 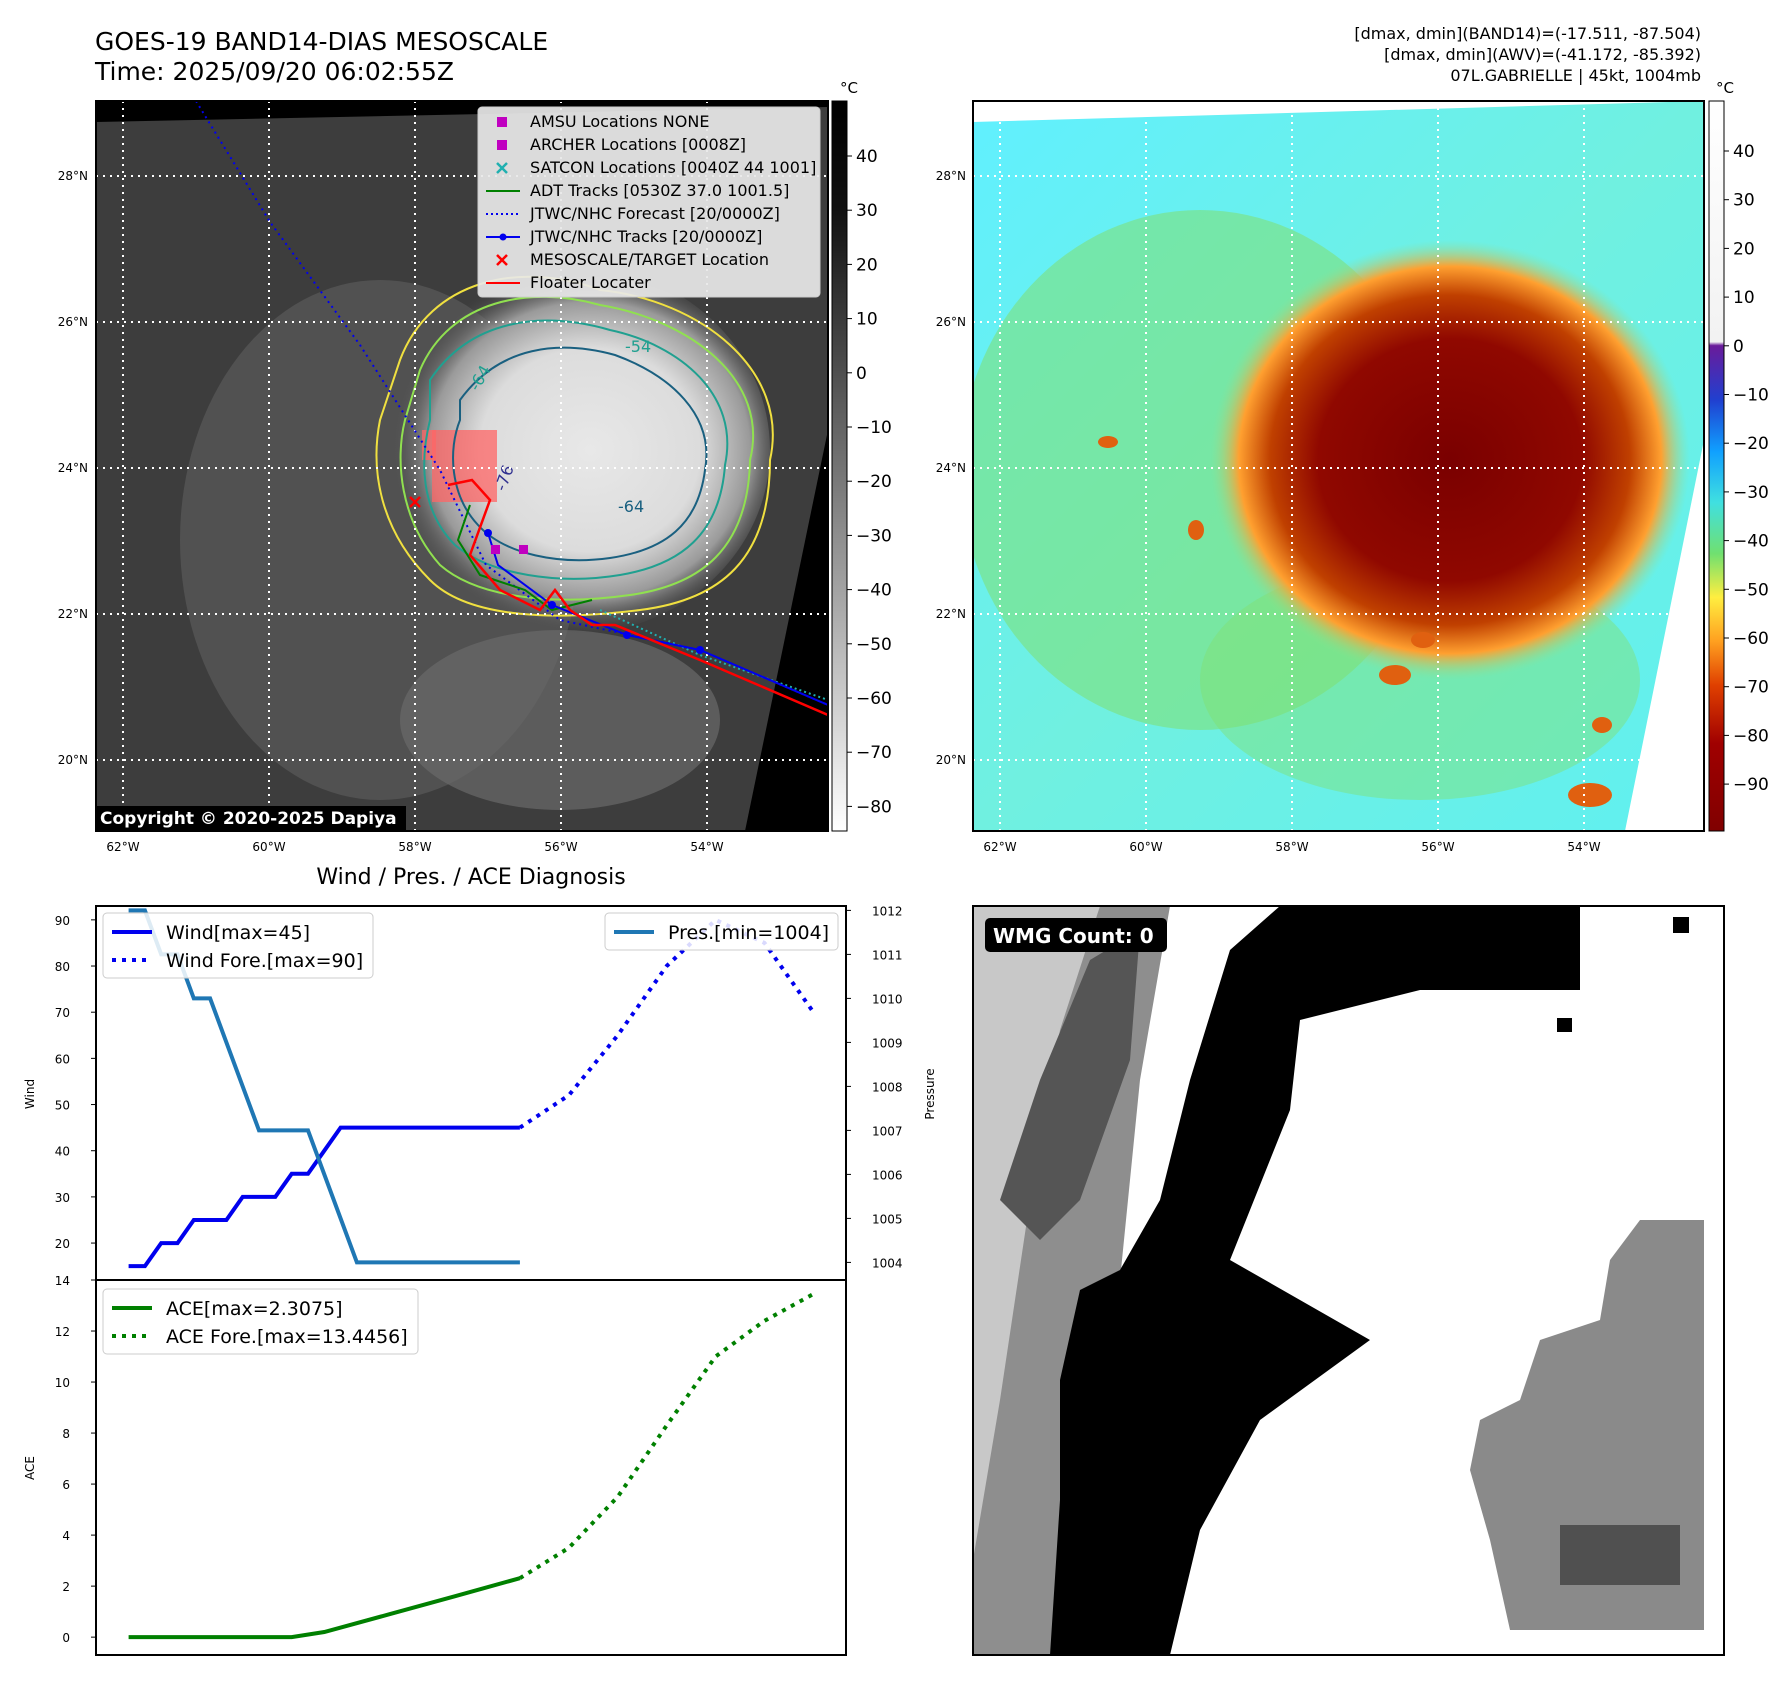 What do you see at coordinates (73, 760) in the screenshot?
I see `svg-text: 20°N` at bounding box center [73, 760].